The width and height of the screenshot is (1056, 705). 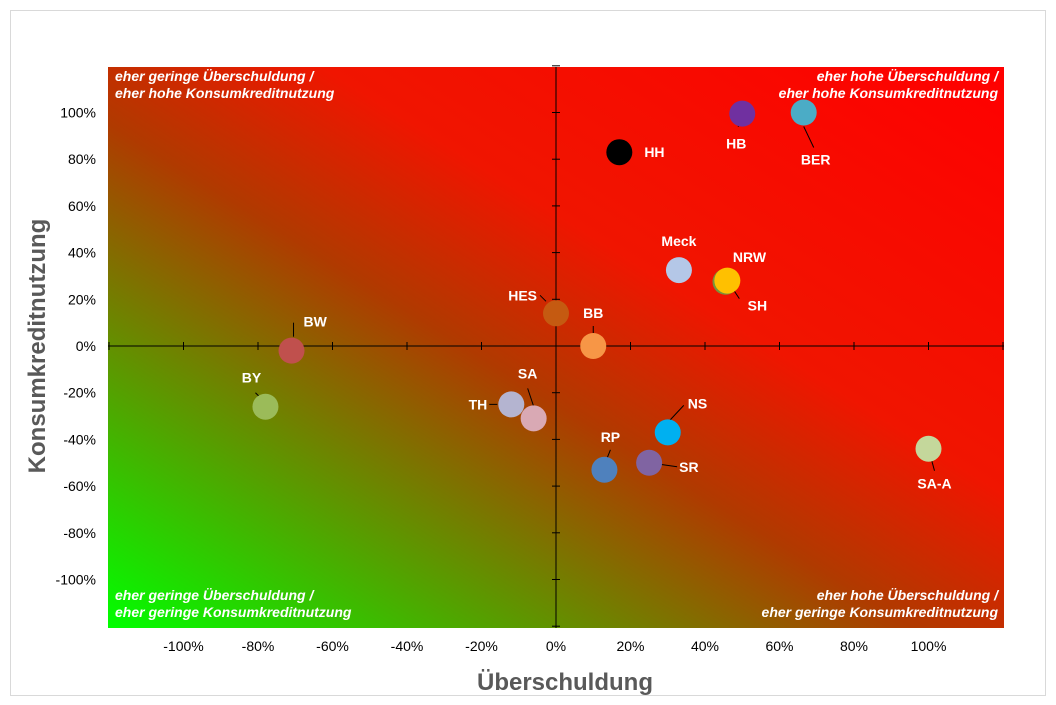 What do you see at coordinates (407, 646) in the screenshot?
I see `x-tick-label: -40%` at bounding box center [407, 646].